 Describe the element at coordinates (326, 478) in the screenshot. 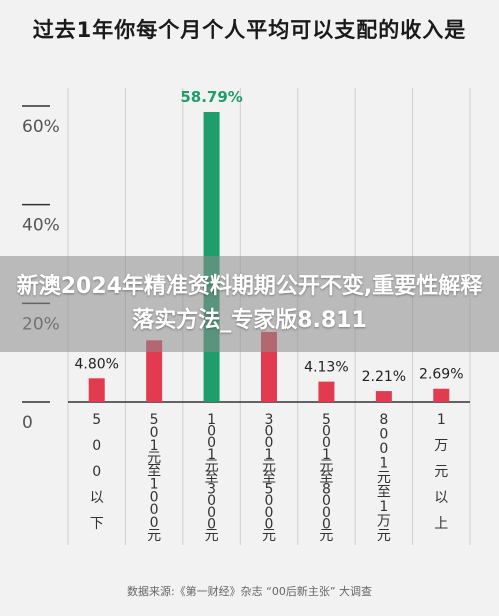

I see `category-label: 5 0 0 1 元至 8 0 0 0 元` at that location.